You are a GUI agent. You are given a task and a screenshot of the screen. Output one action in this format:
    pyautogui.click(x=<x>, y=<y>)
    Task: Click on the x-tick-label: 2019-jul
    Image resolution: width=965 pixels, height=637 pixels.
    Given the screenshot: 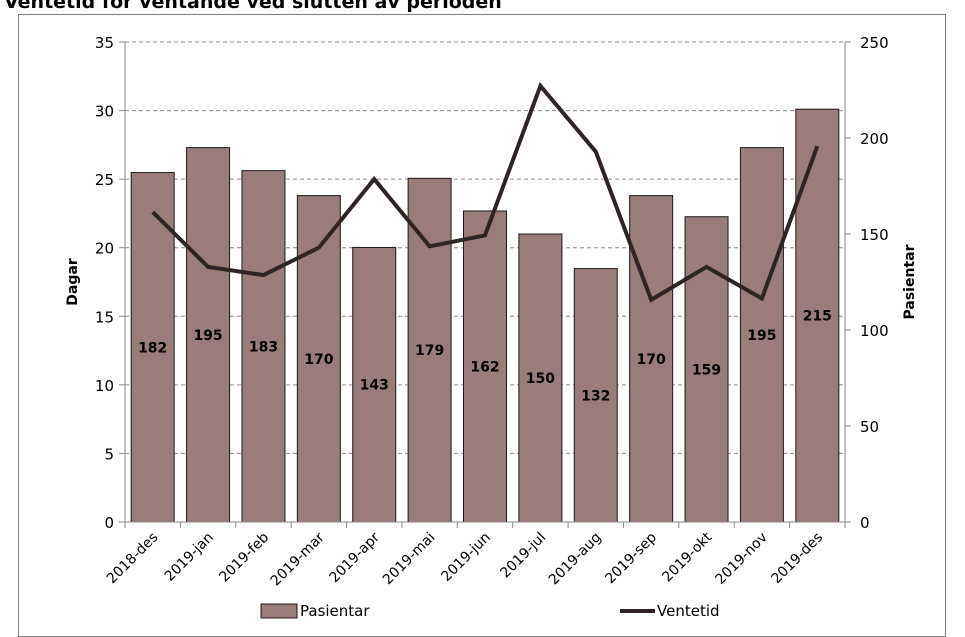 What is the action you would take?
    pyautogui.click(x=523, y=556)
    